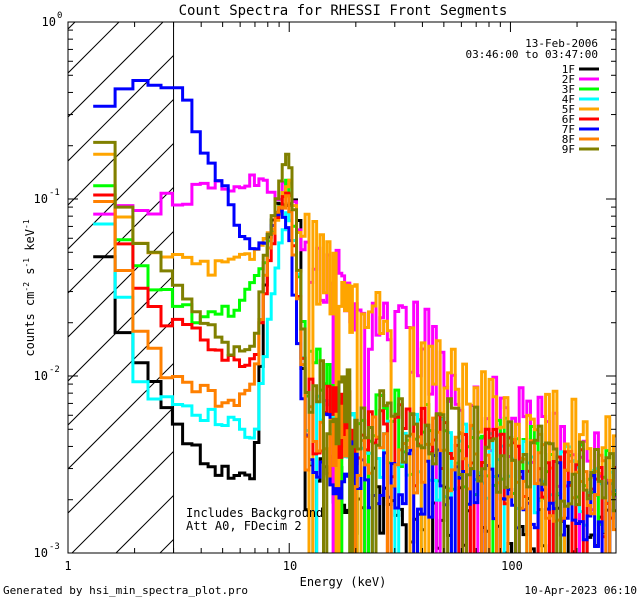 The image size is (640, 600). What do you see at coordinates (568, 69) in the screenshot?
I see `legend-label-1F: 1F` at bounding box center [568, 69].